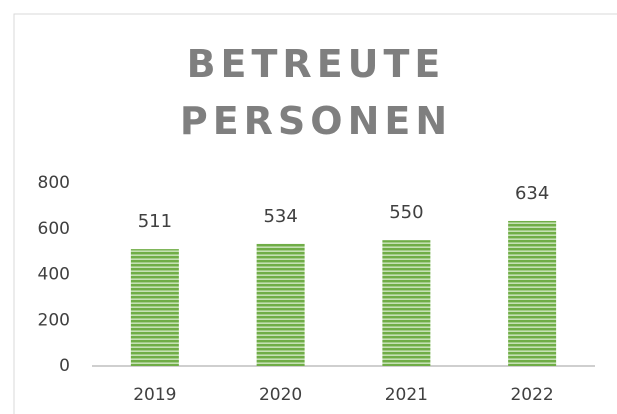  I want to click on chart-title: BETREUTE PERSONEN, so click(316, 92).